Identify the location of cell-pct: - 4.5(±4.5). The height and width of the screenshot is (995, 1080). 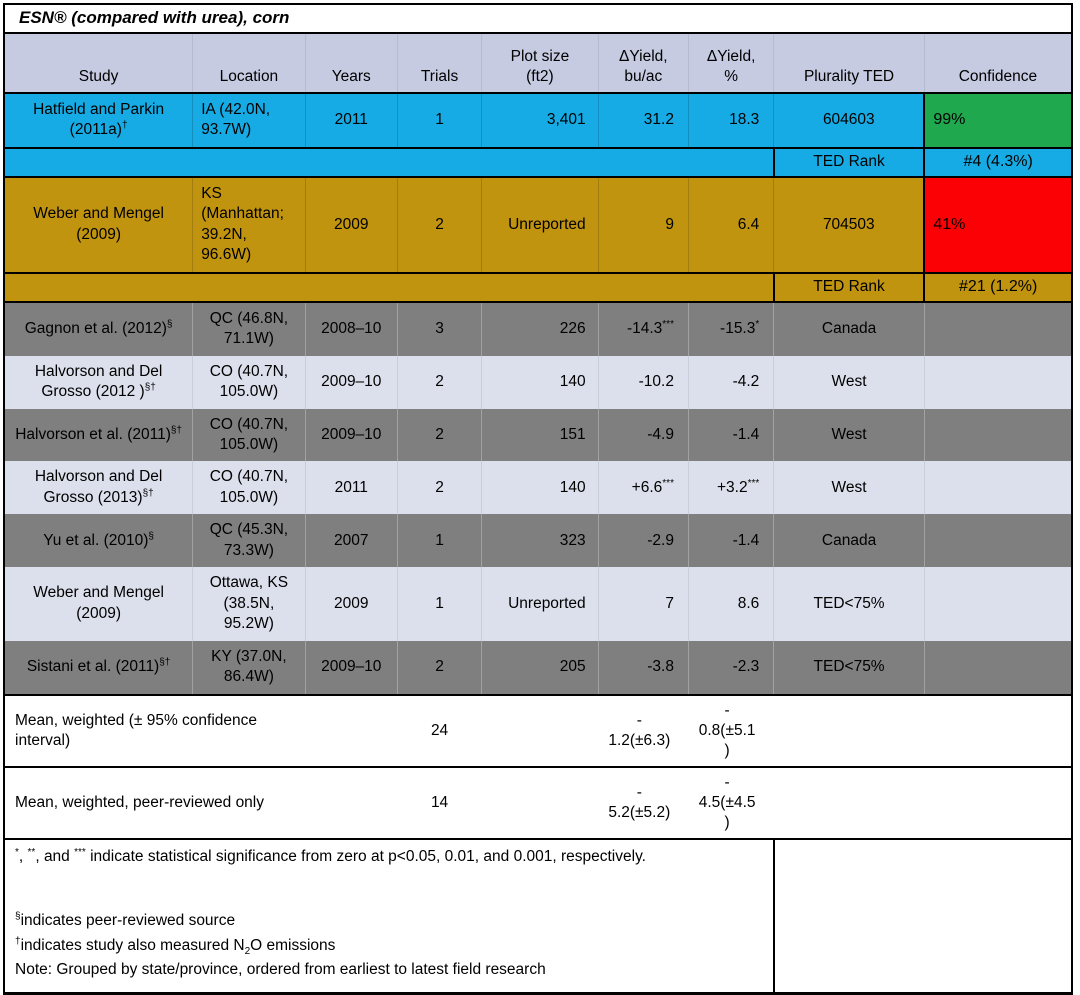
(731, 802).